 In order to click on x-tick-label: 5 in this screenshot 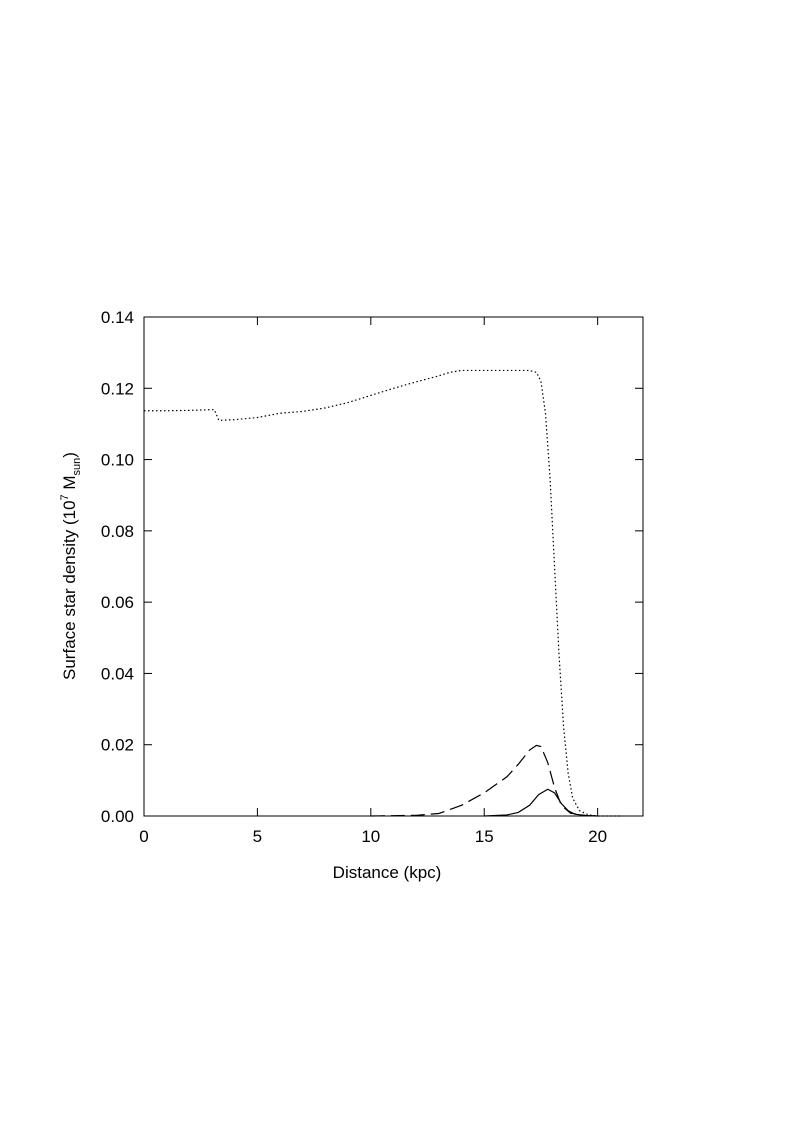, I will do `click(257, 836)`.